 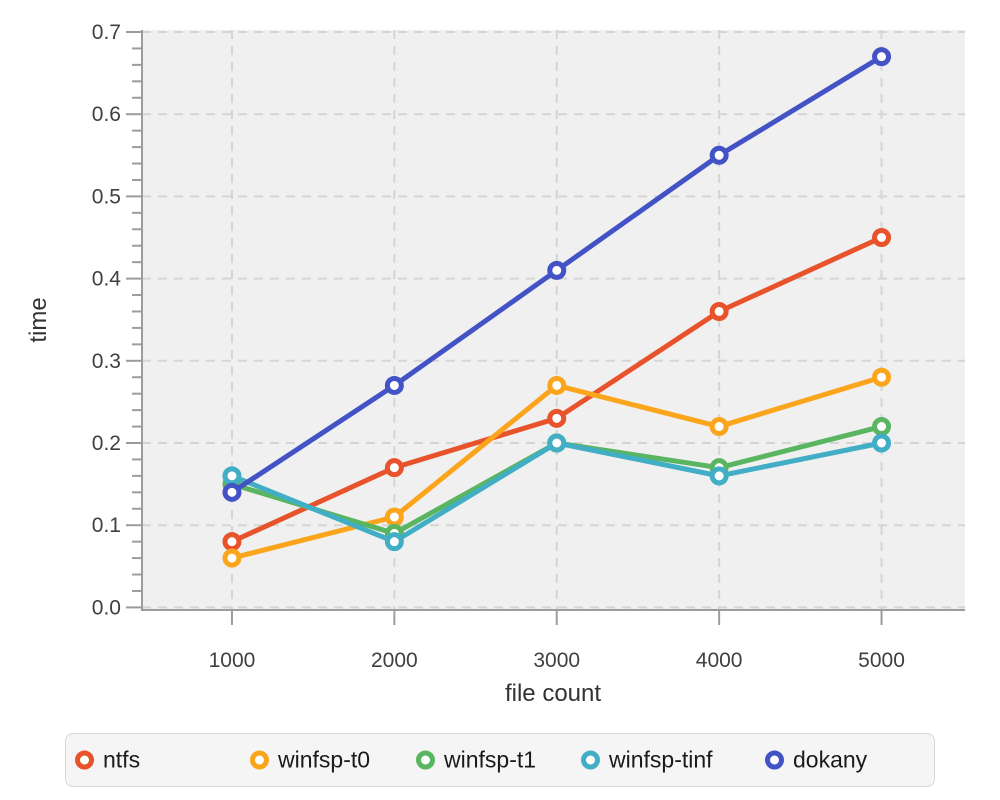 What do you see at coordinates (553, 693) in the screenshot?
I see `x-axis-title: file count` at bounding box center [553, 693].